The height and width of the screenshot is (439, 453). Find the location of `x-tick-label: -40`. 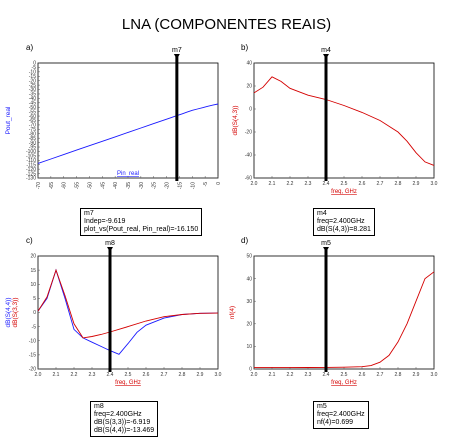

x-tick-label: -40 is located at coordinates (116, 185).